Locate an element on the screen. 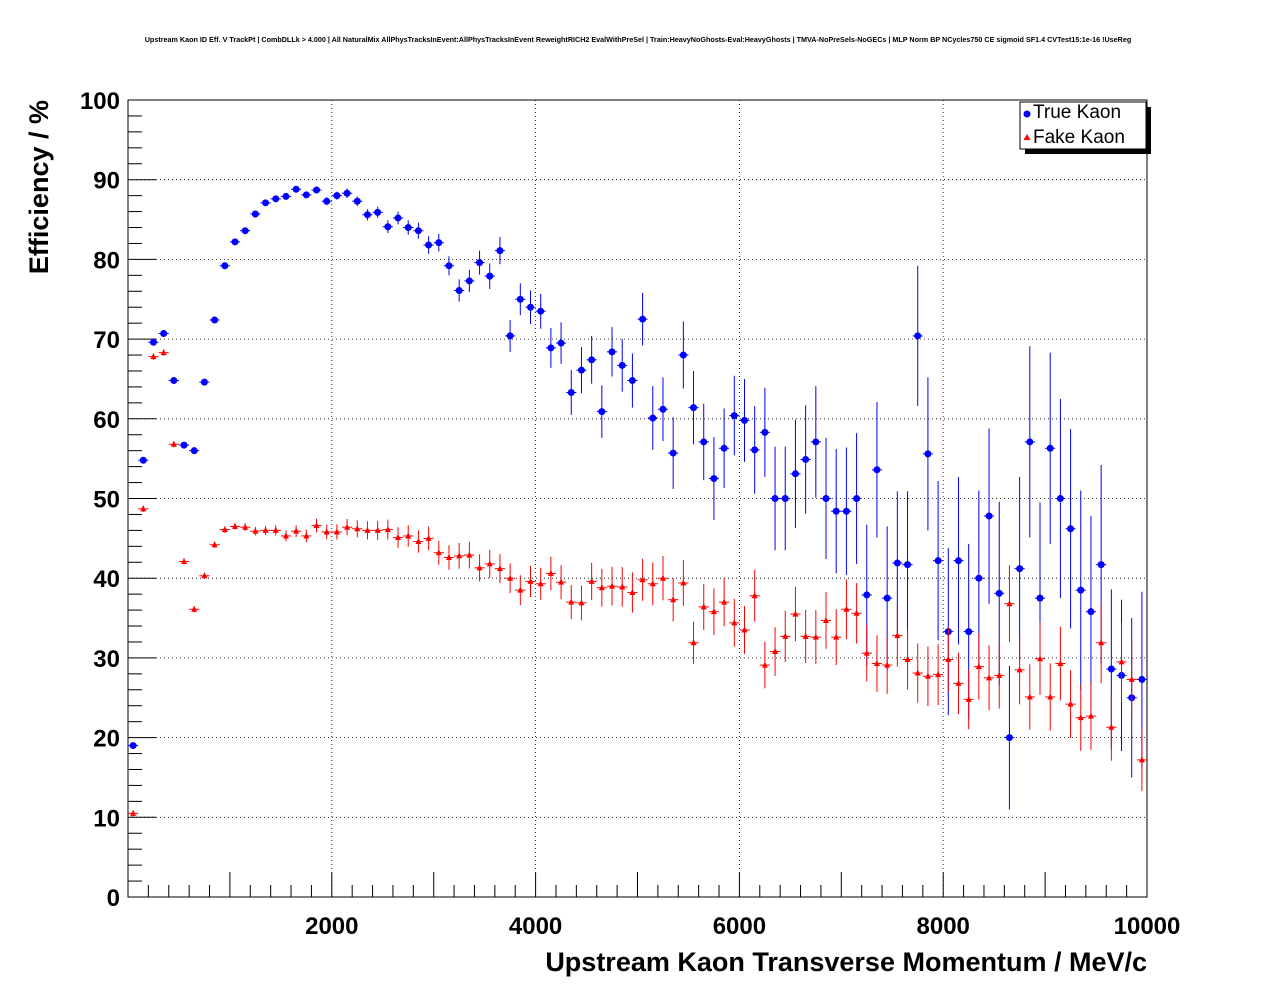 The height and width of the screenshot is (996, 1276). y-tick-label: 50 is located at coordinates (106, 500).